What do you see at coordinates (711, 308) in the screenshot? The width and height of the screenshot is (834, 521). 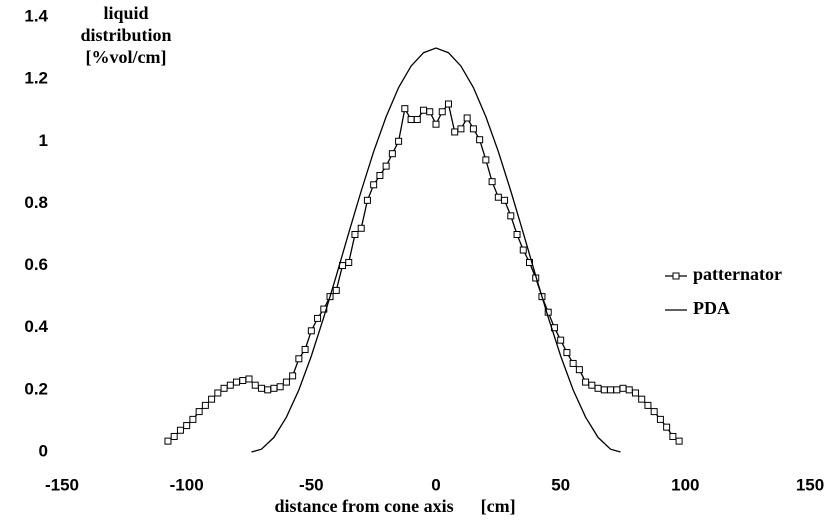 I see `legend-label: PDA` at bounding box center [711, 308].